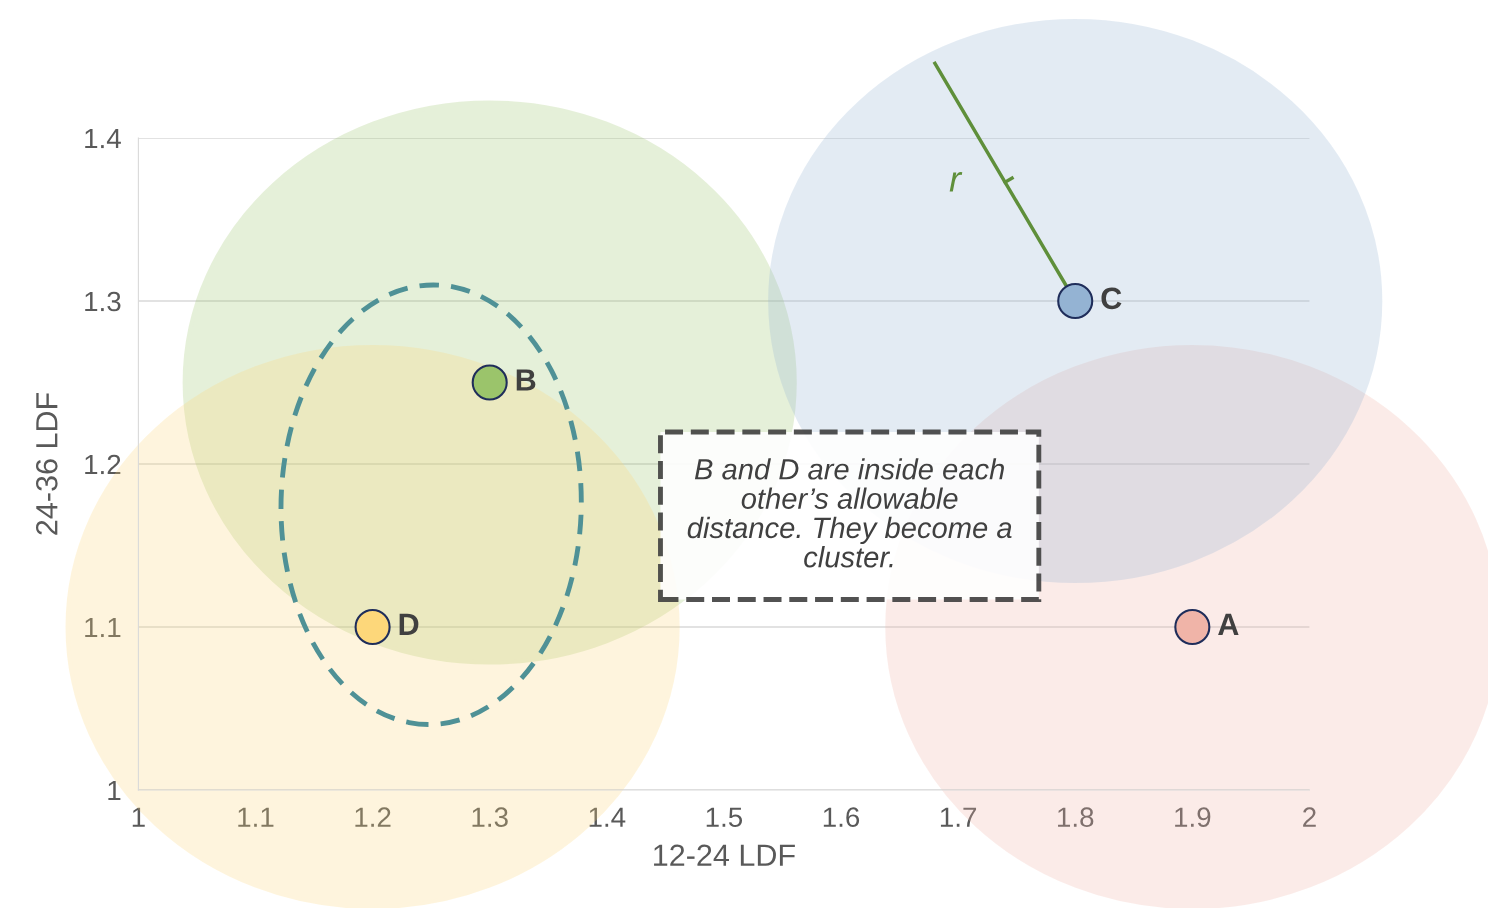 The width and height of the screenshot is (1488, 908). Describe the element at coordinates (1228, 624) in the screenshot. I see `series-label: A` at that location.